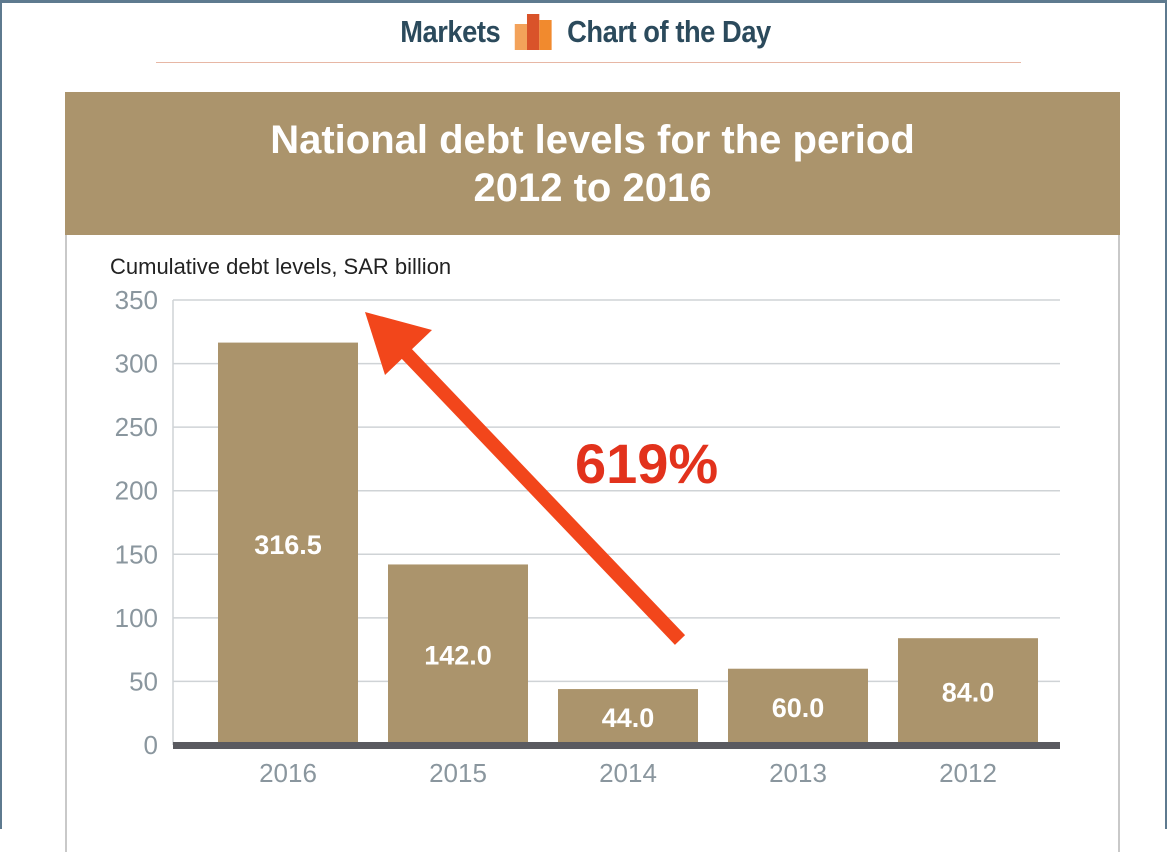  Describe the element at coordinates (280, 266) in the screenshot. I see `y-axis-label: Cumulative debt levels, SAR billion` at that location.